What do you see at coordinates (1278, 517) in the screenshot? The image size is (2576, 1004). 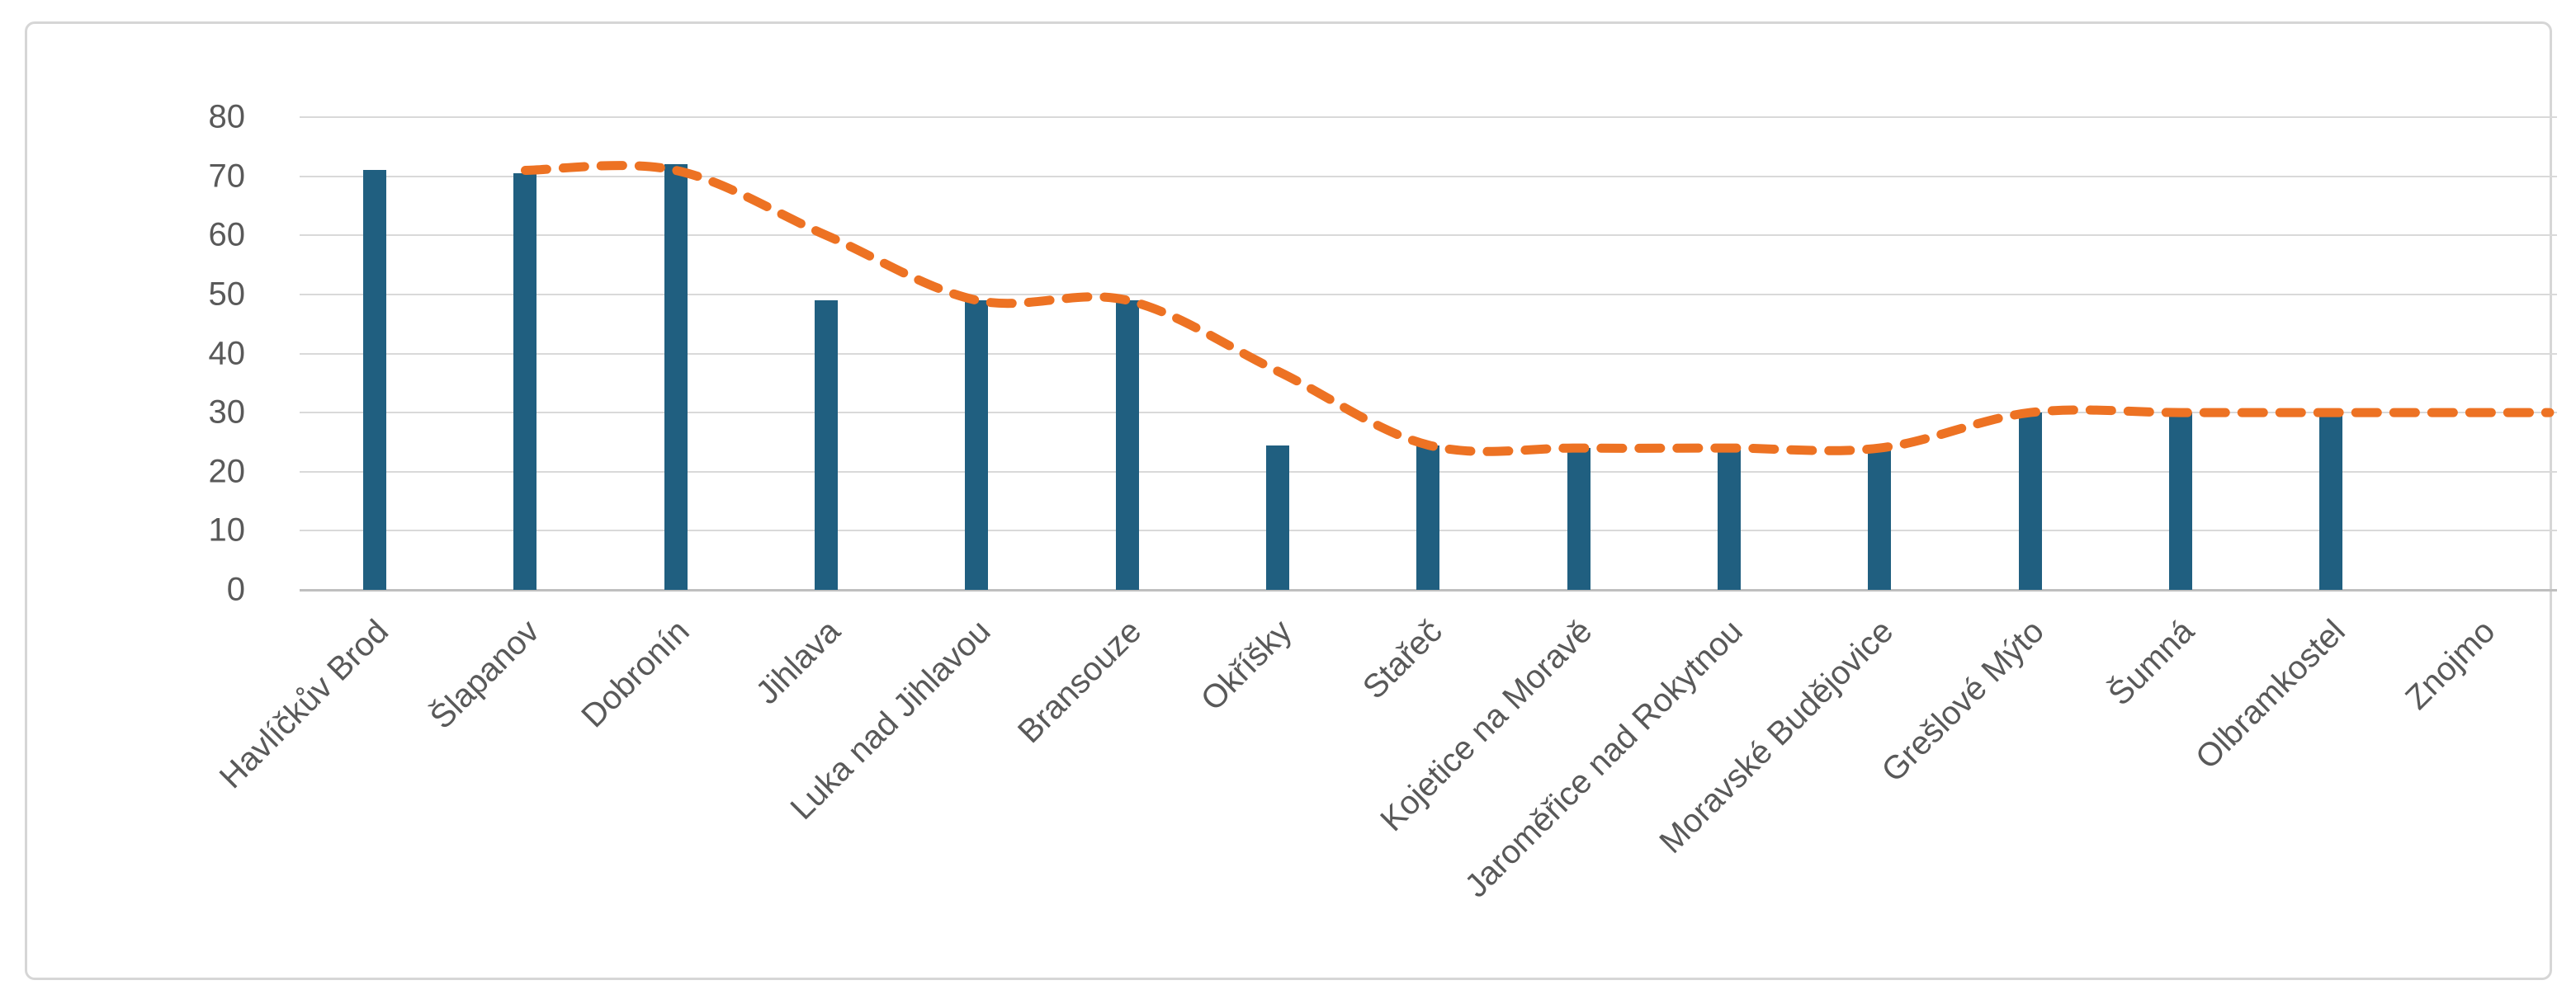 I see `bar-Okříšky` at bounding box center [1278, 517].